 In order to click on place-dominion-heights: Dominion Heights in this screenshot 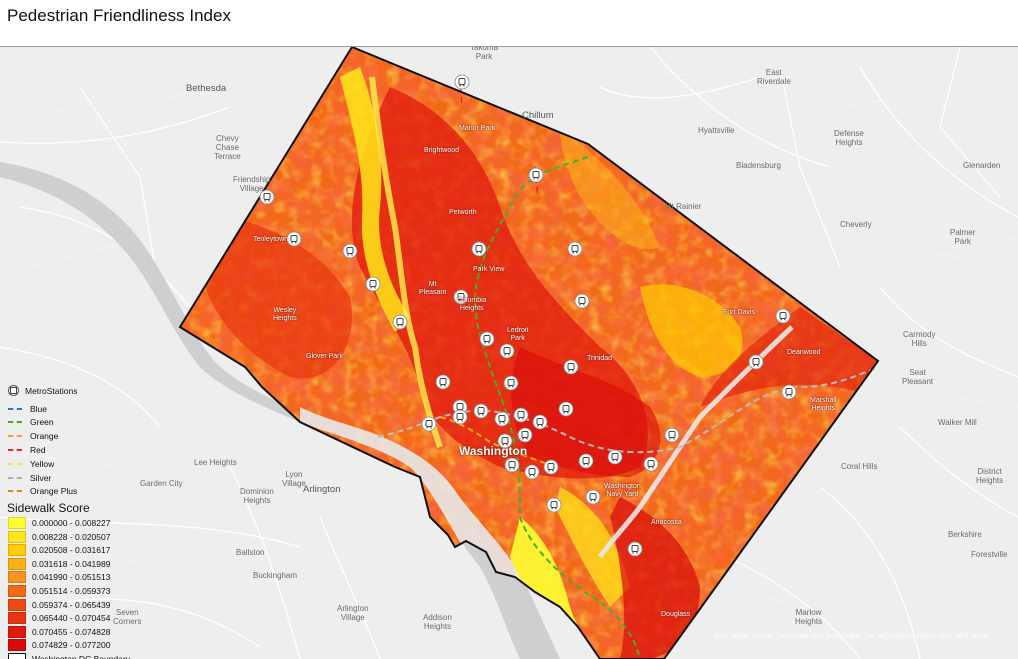, I will do `click(257, 496)`.